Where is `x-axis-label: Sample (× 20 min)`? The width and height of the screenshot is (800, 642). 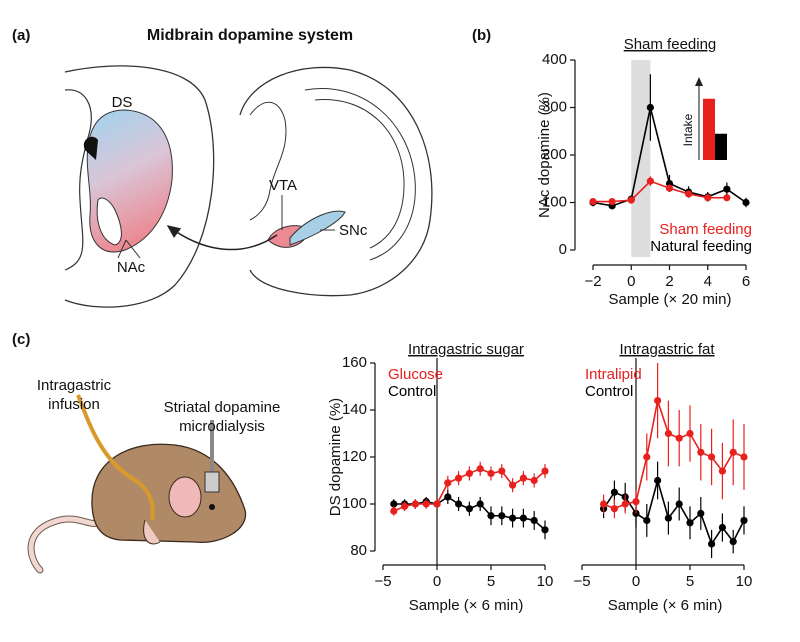 x-axis-label: Sample (× 20 min) is located at coordinates (670, 299).